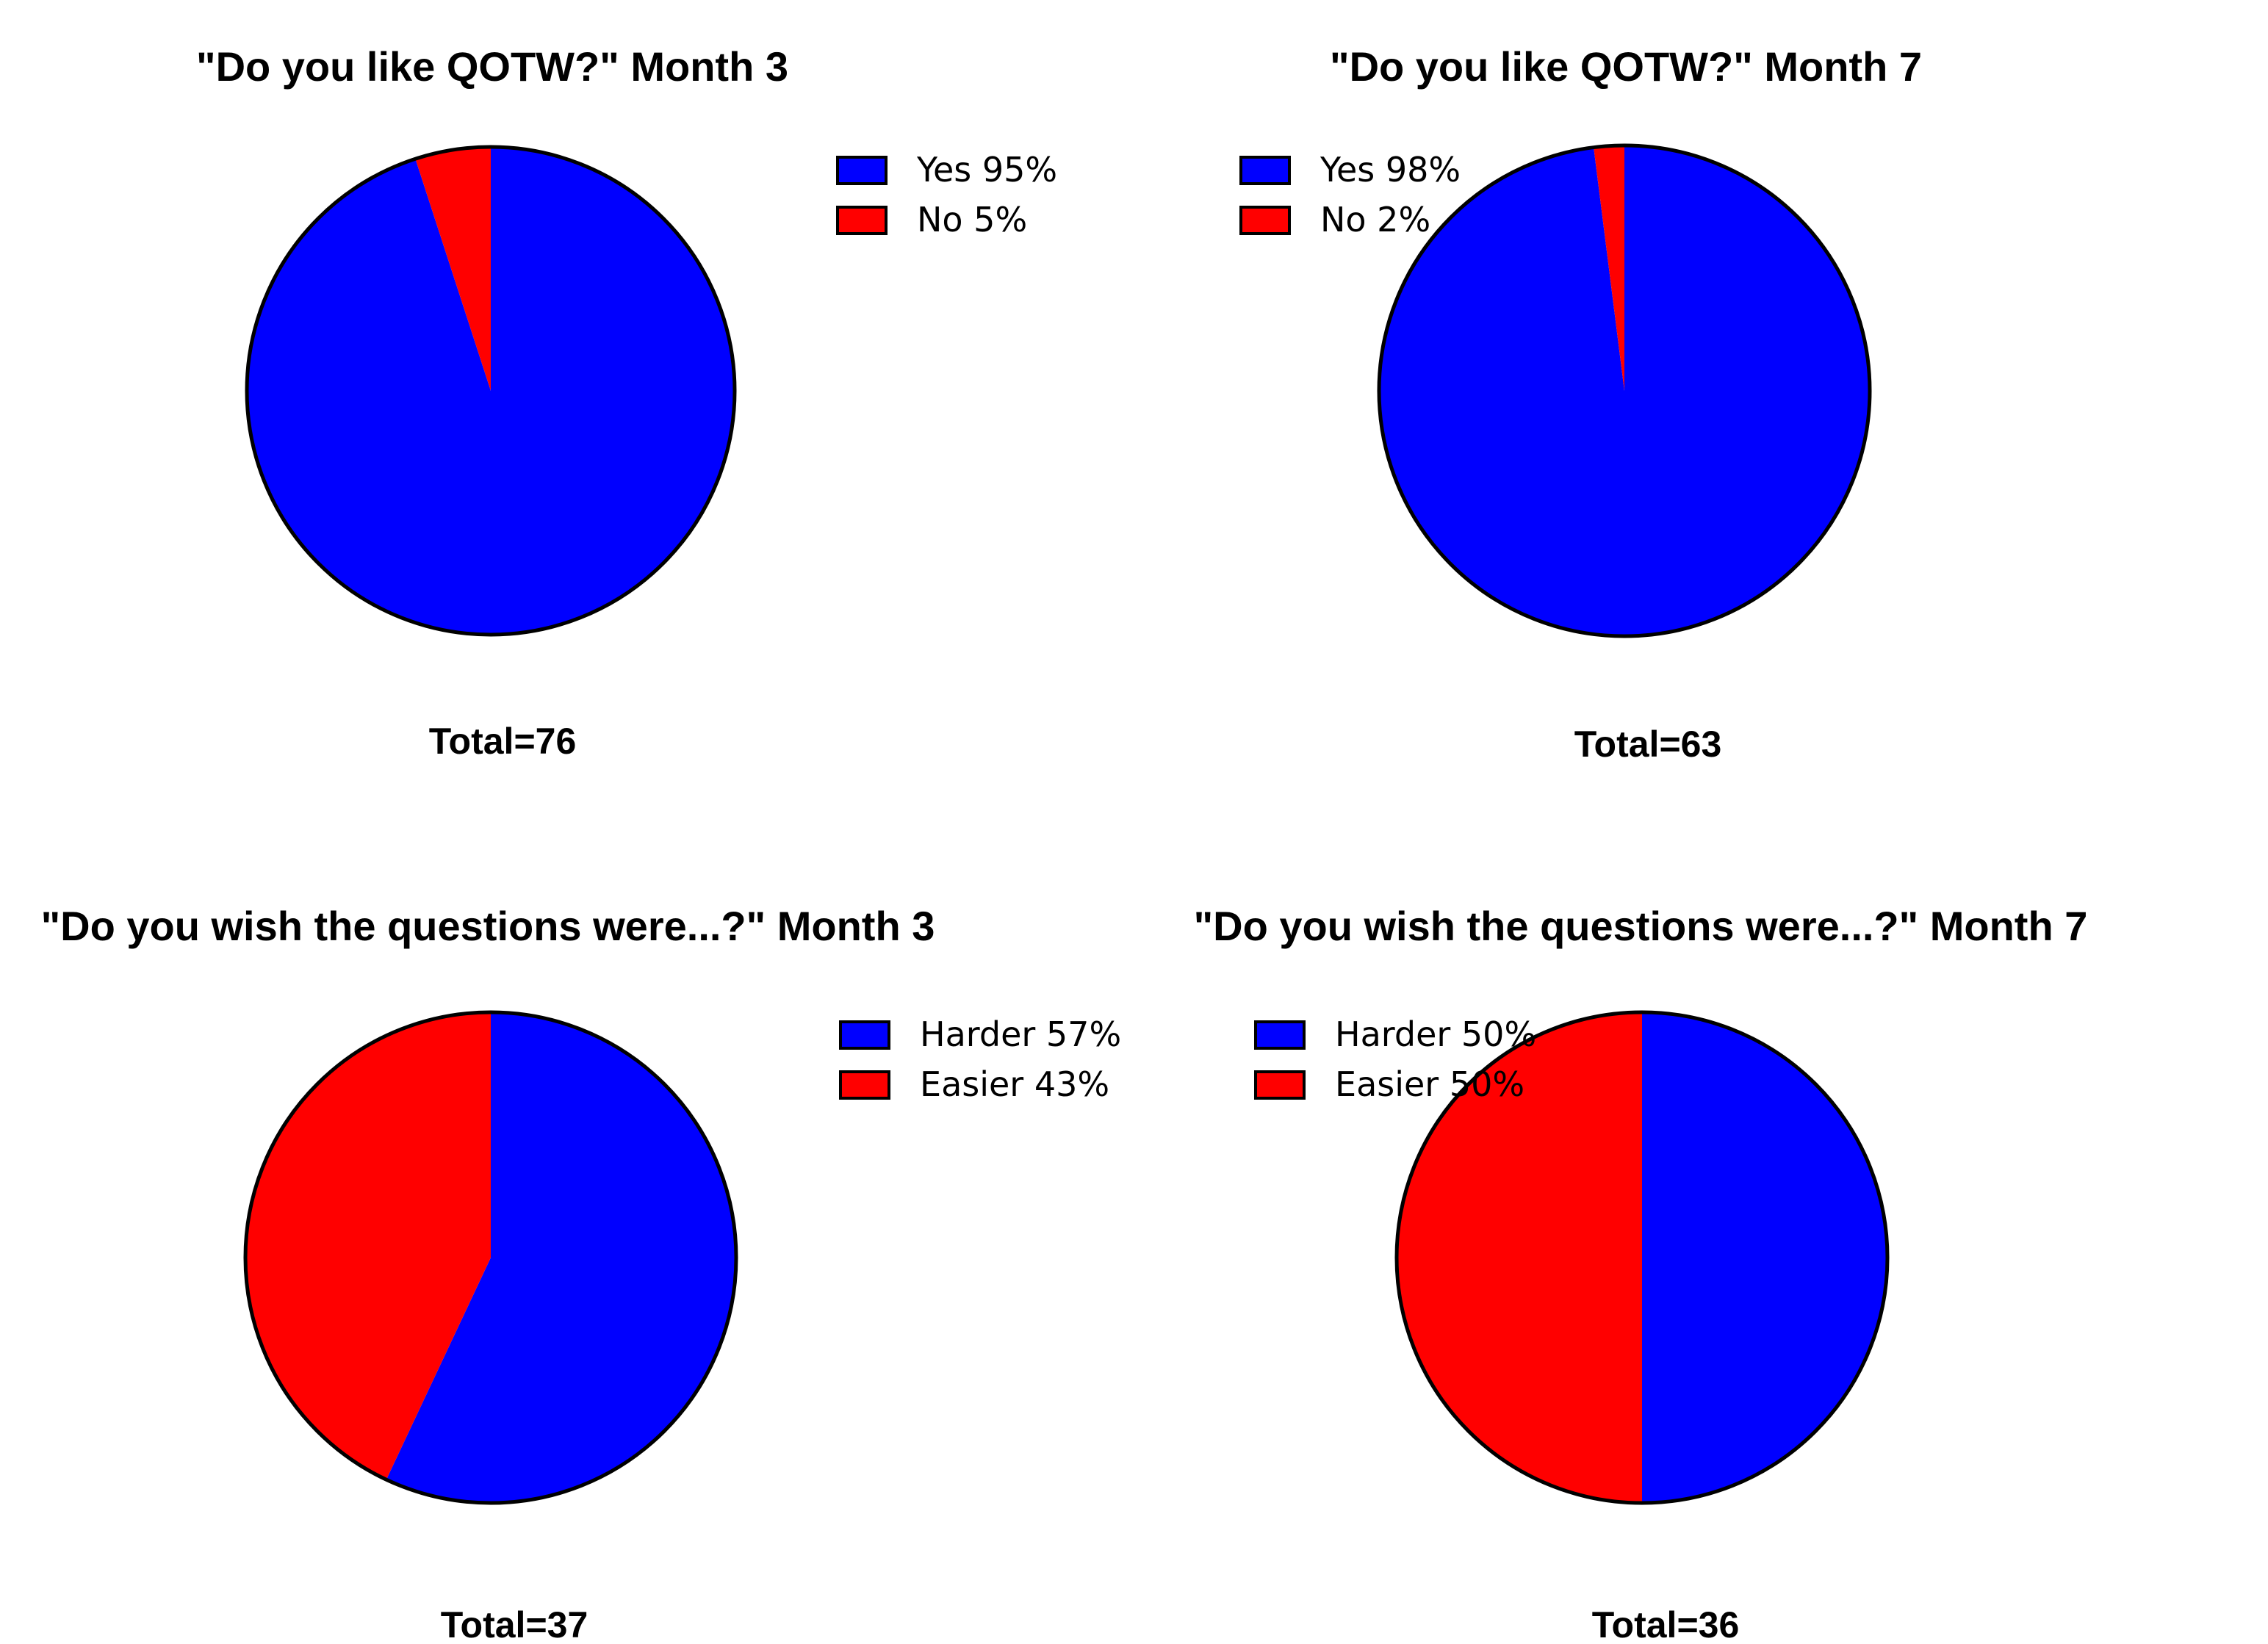  Describe the element at coordinates (1014, 1084) in the screenshot. I see `legend-label-easier: Easier 43%` at that location.